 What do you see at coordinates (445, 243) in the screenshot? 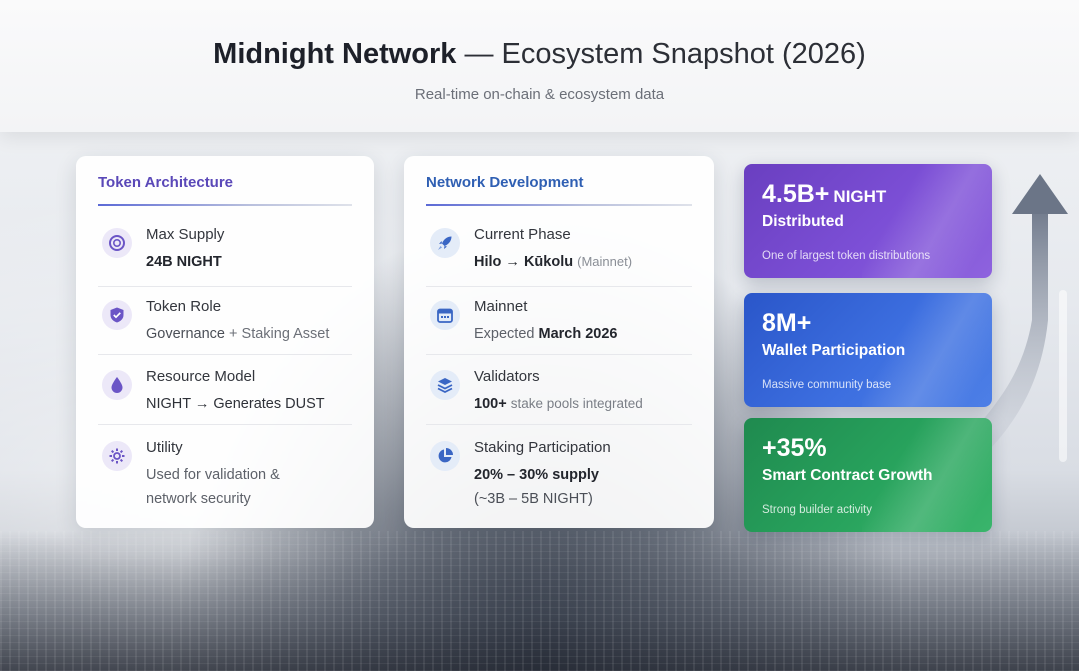
I see `rocket-icon` at bounding box center [445, 243].